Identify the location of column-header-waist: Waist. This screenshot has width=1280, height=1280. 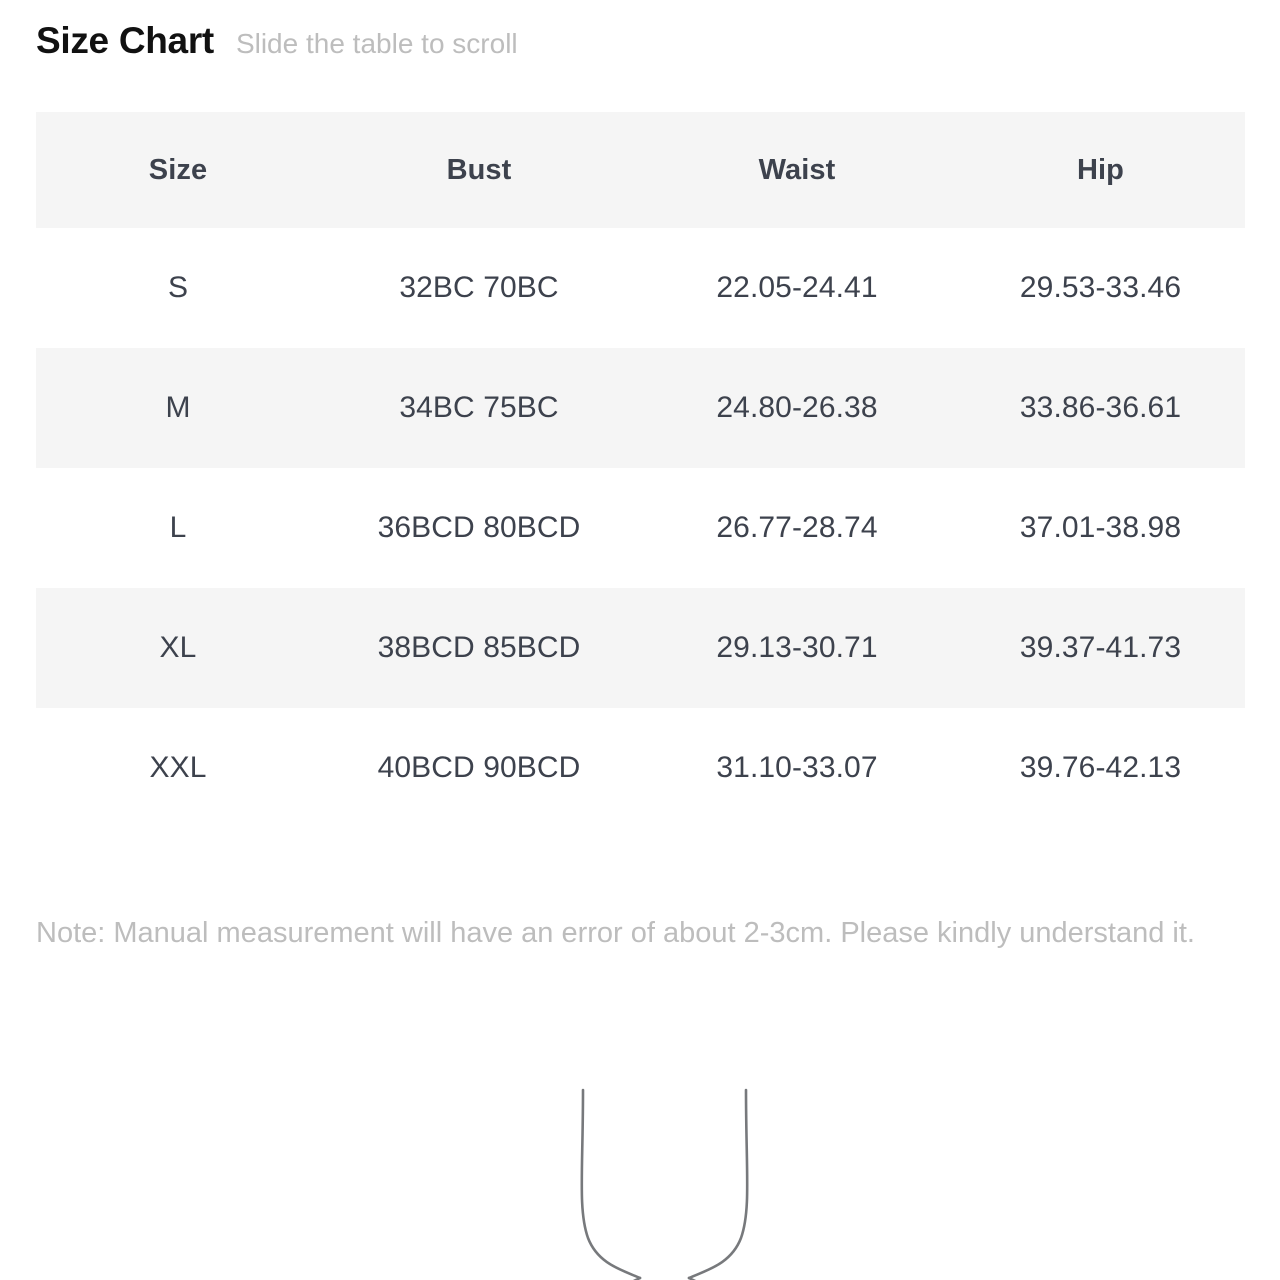
(797, 169).